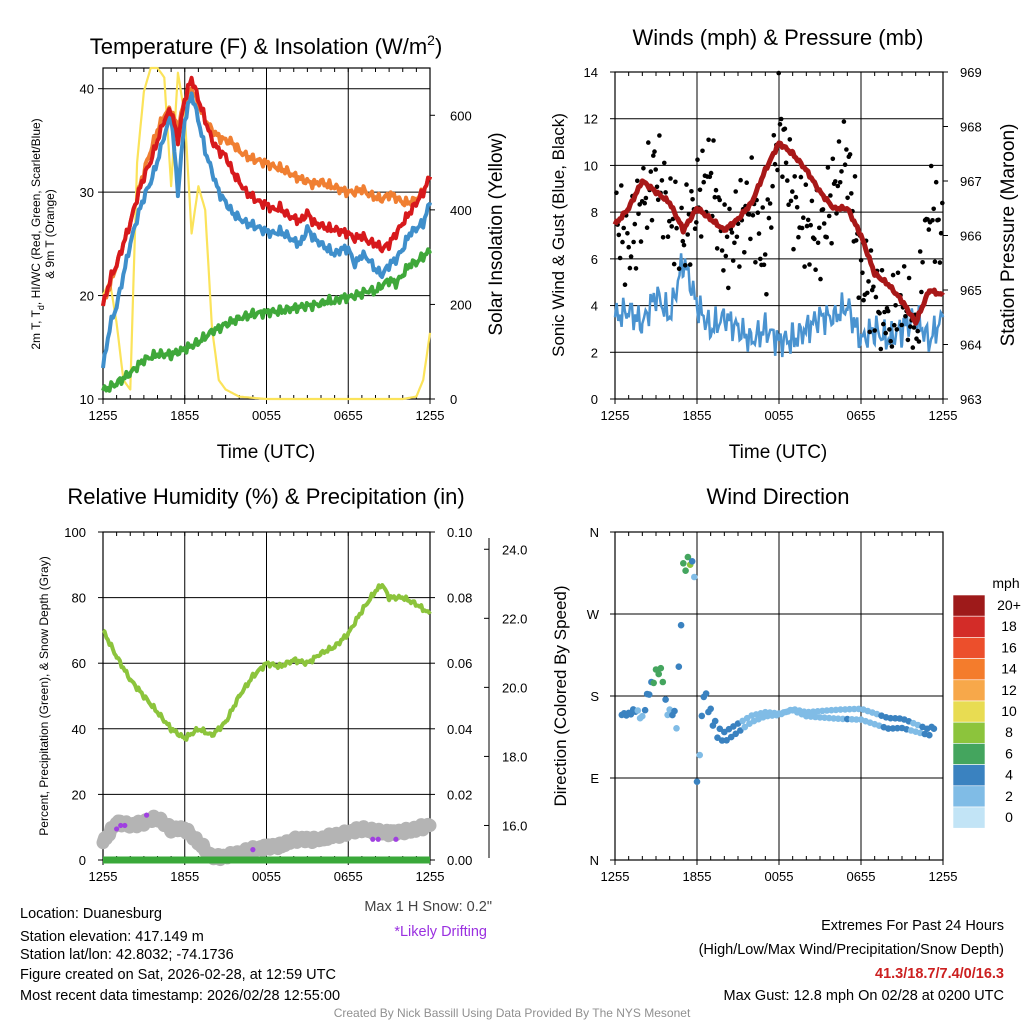 This screenshot has width=1024, height=1024. I want to click on extremes-values: 41.3/18.7/7.4/0/16.3, so click(939, 974).